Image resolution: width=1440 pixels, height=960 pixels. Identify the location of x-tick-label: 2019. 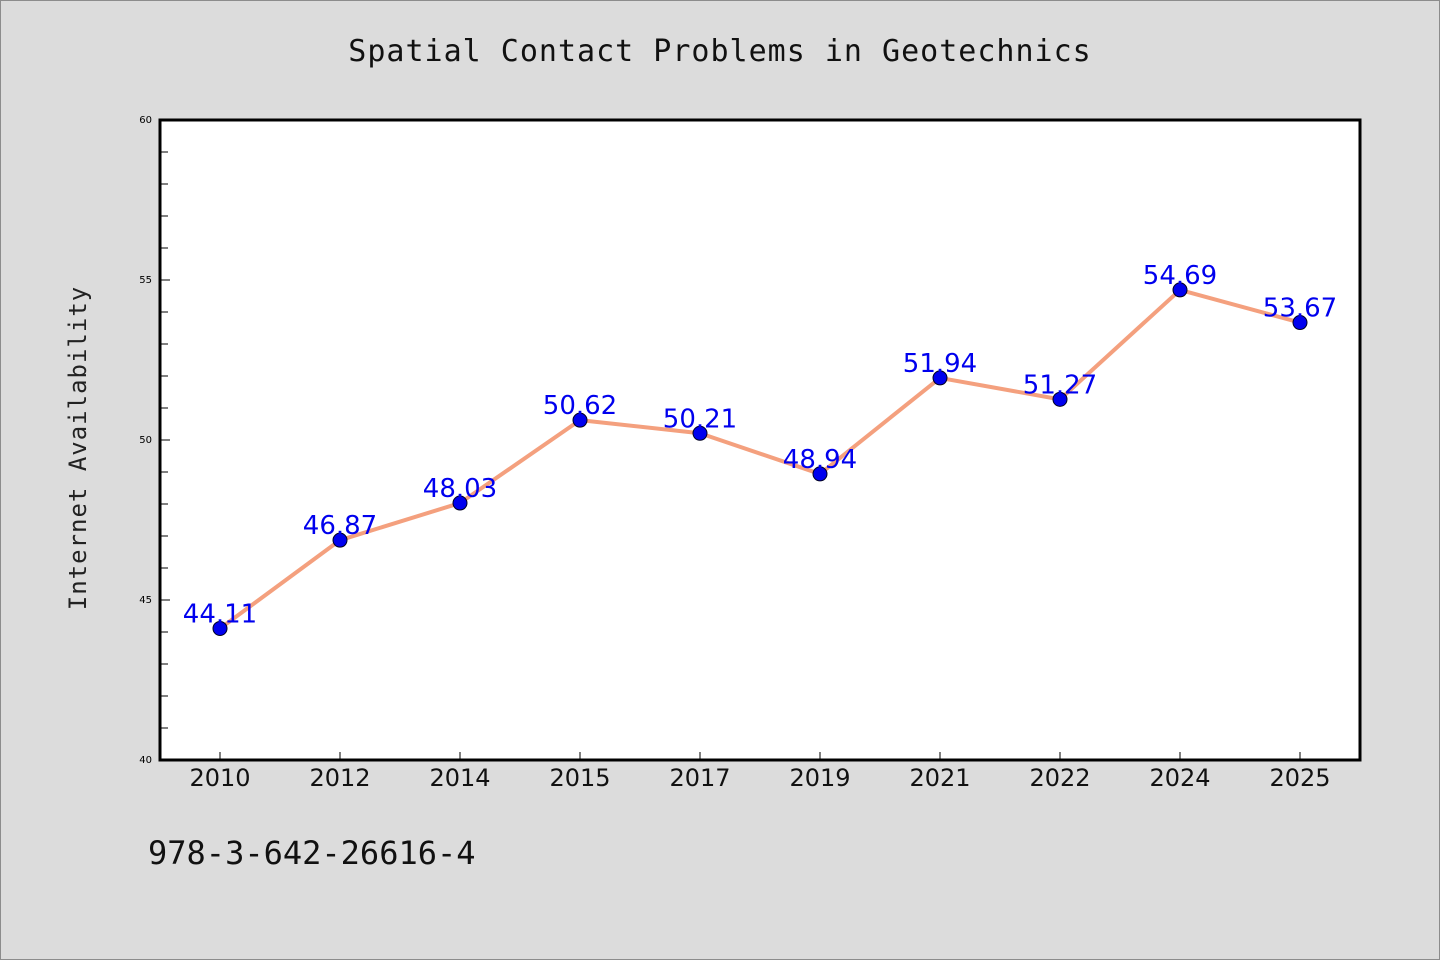
(819, 778).